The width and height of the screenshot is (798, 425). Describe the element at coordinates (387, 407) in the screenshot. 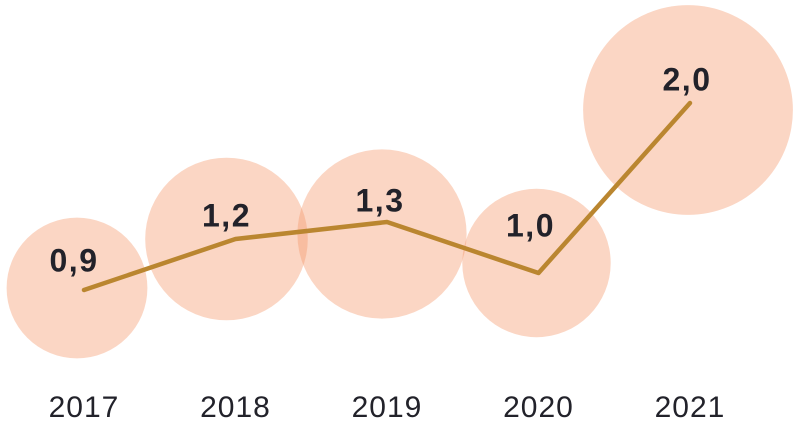

I see `year-label-2019: 2019` at that location.